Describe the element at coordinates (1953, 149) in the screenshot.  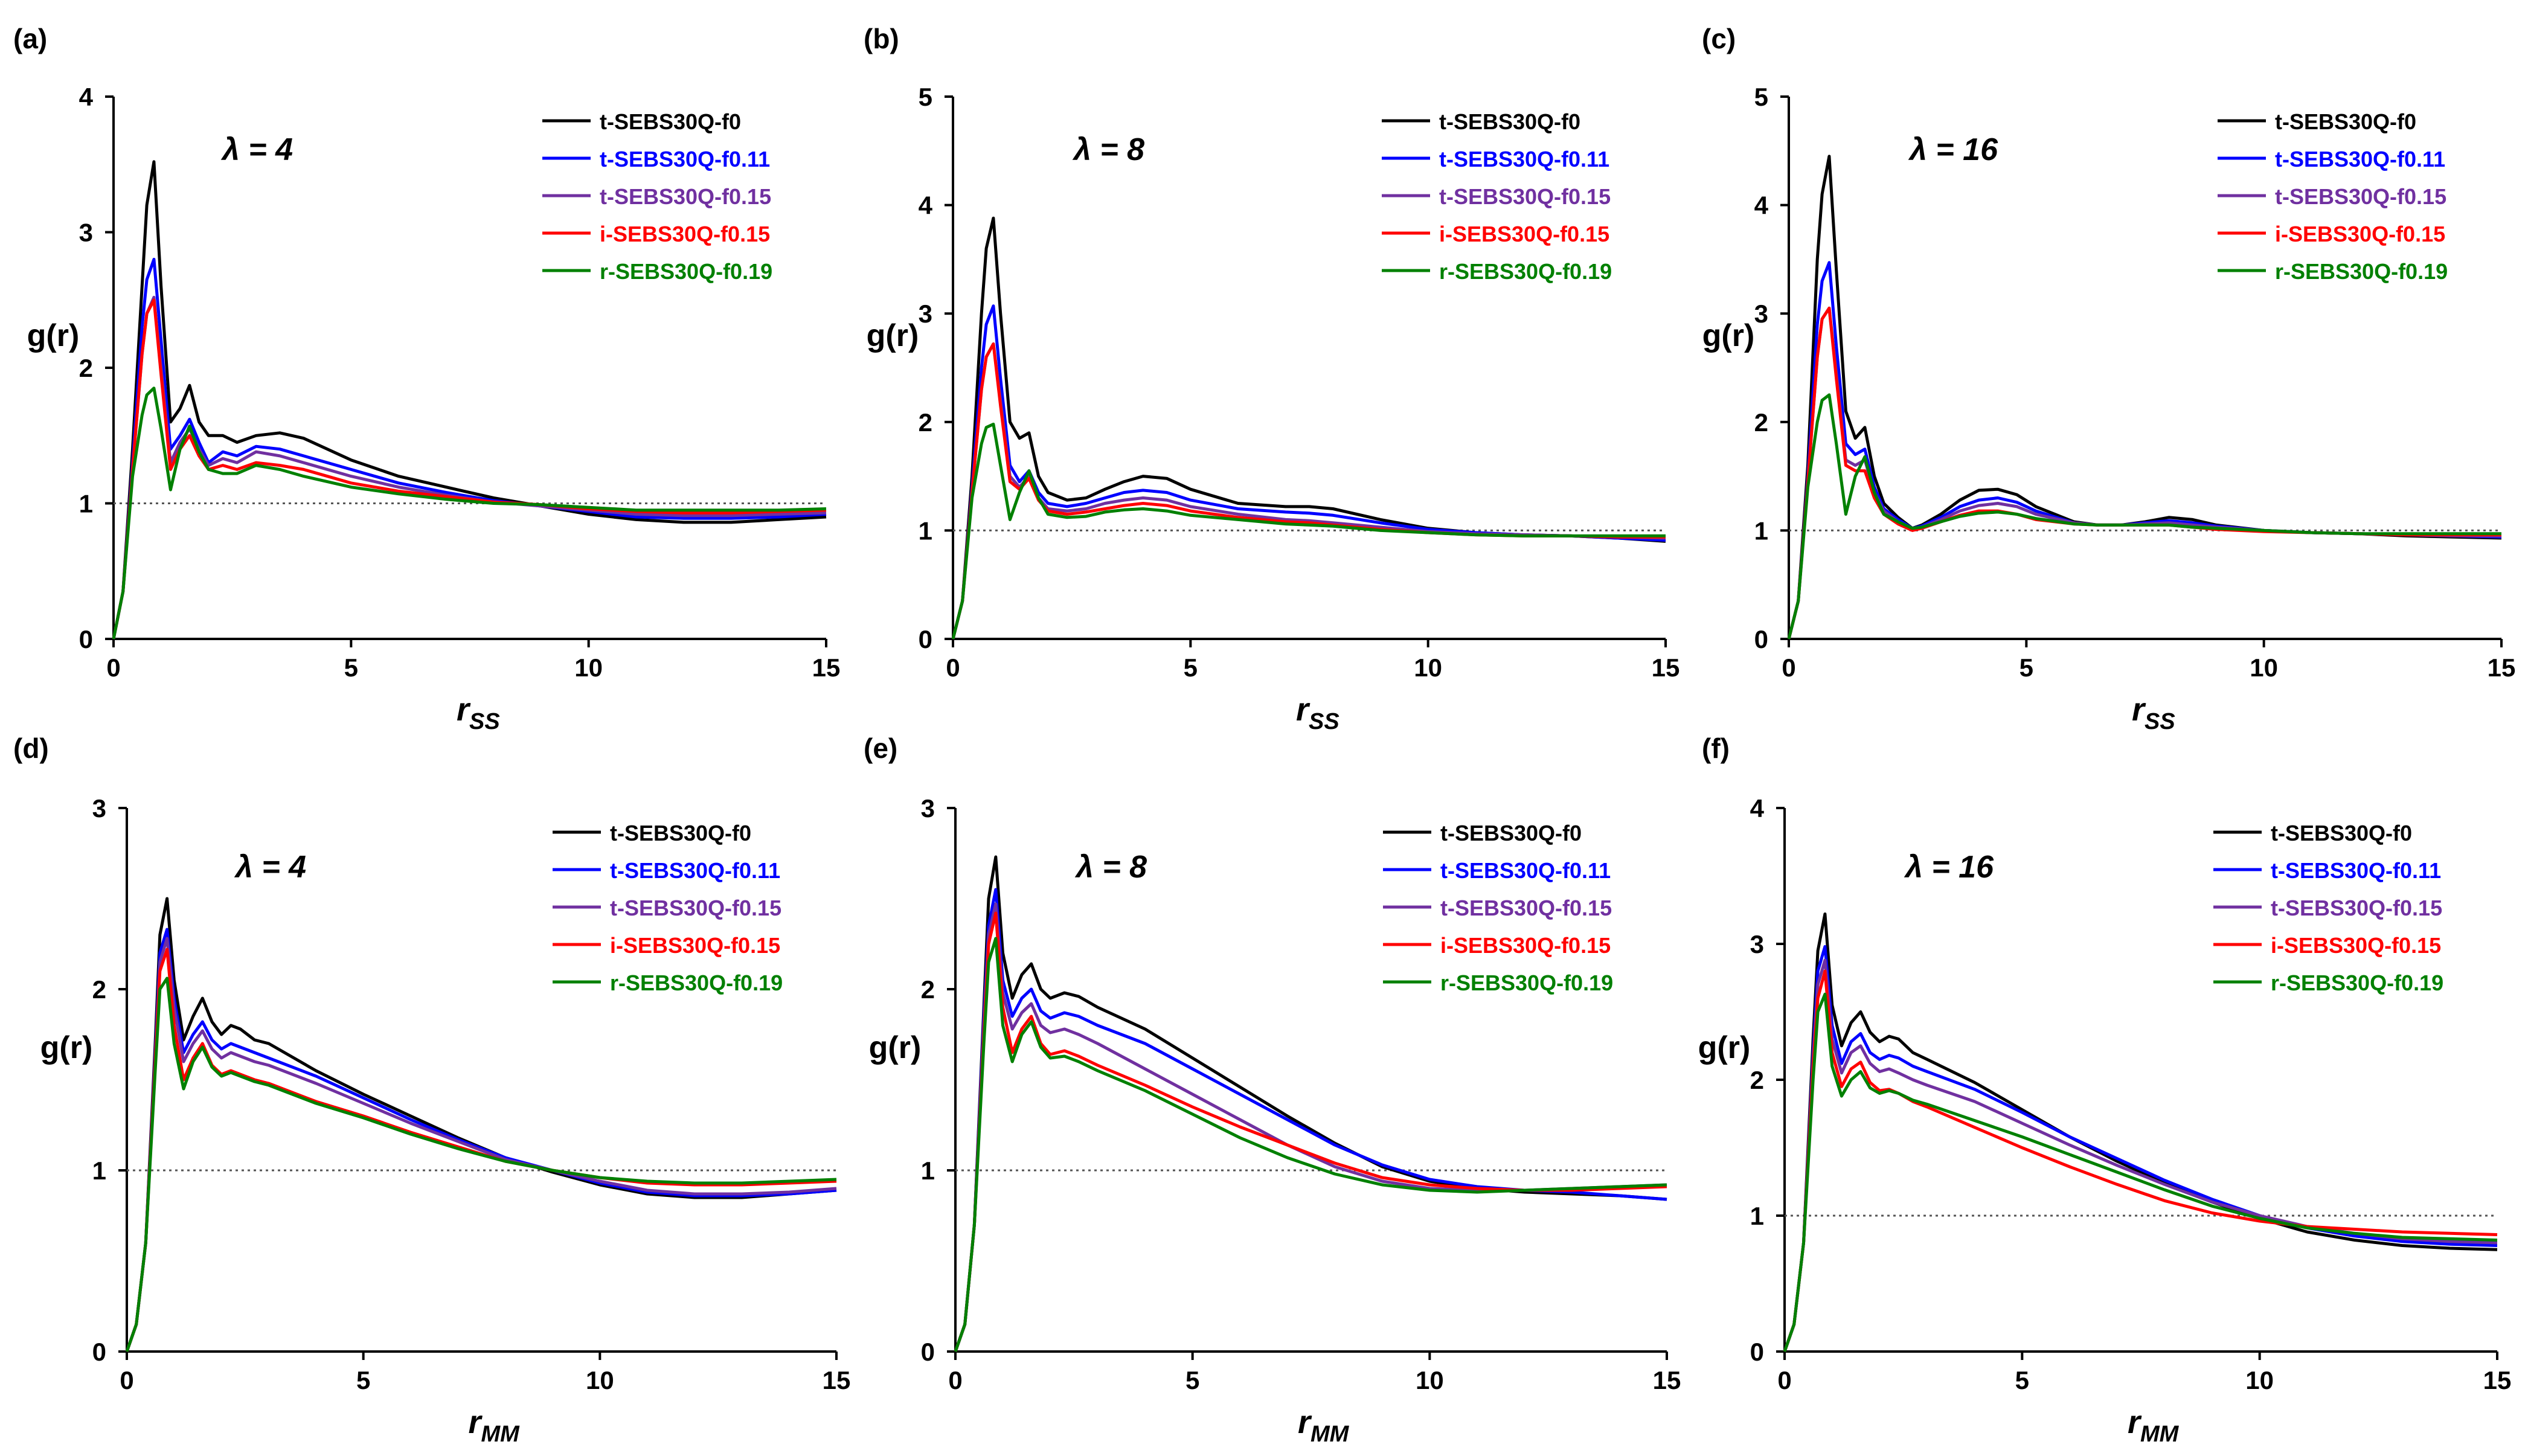
I see `lambda-label: λ = 16` at that location.